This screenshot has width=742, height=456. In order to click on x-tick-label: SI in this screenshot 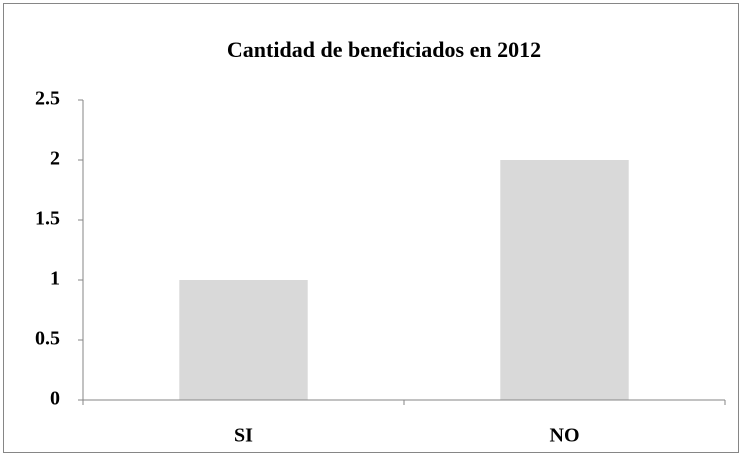, I will do `click(243, 436)`.